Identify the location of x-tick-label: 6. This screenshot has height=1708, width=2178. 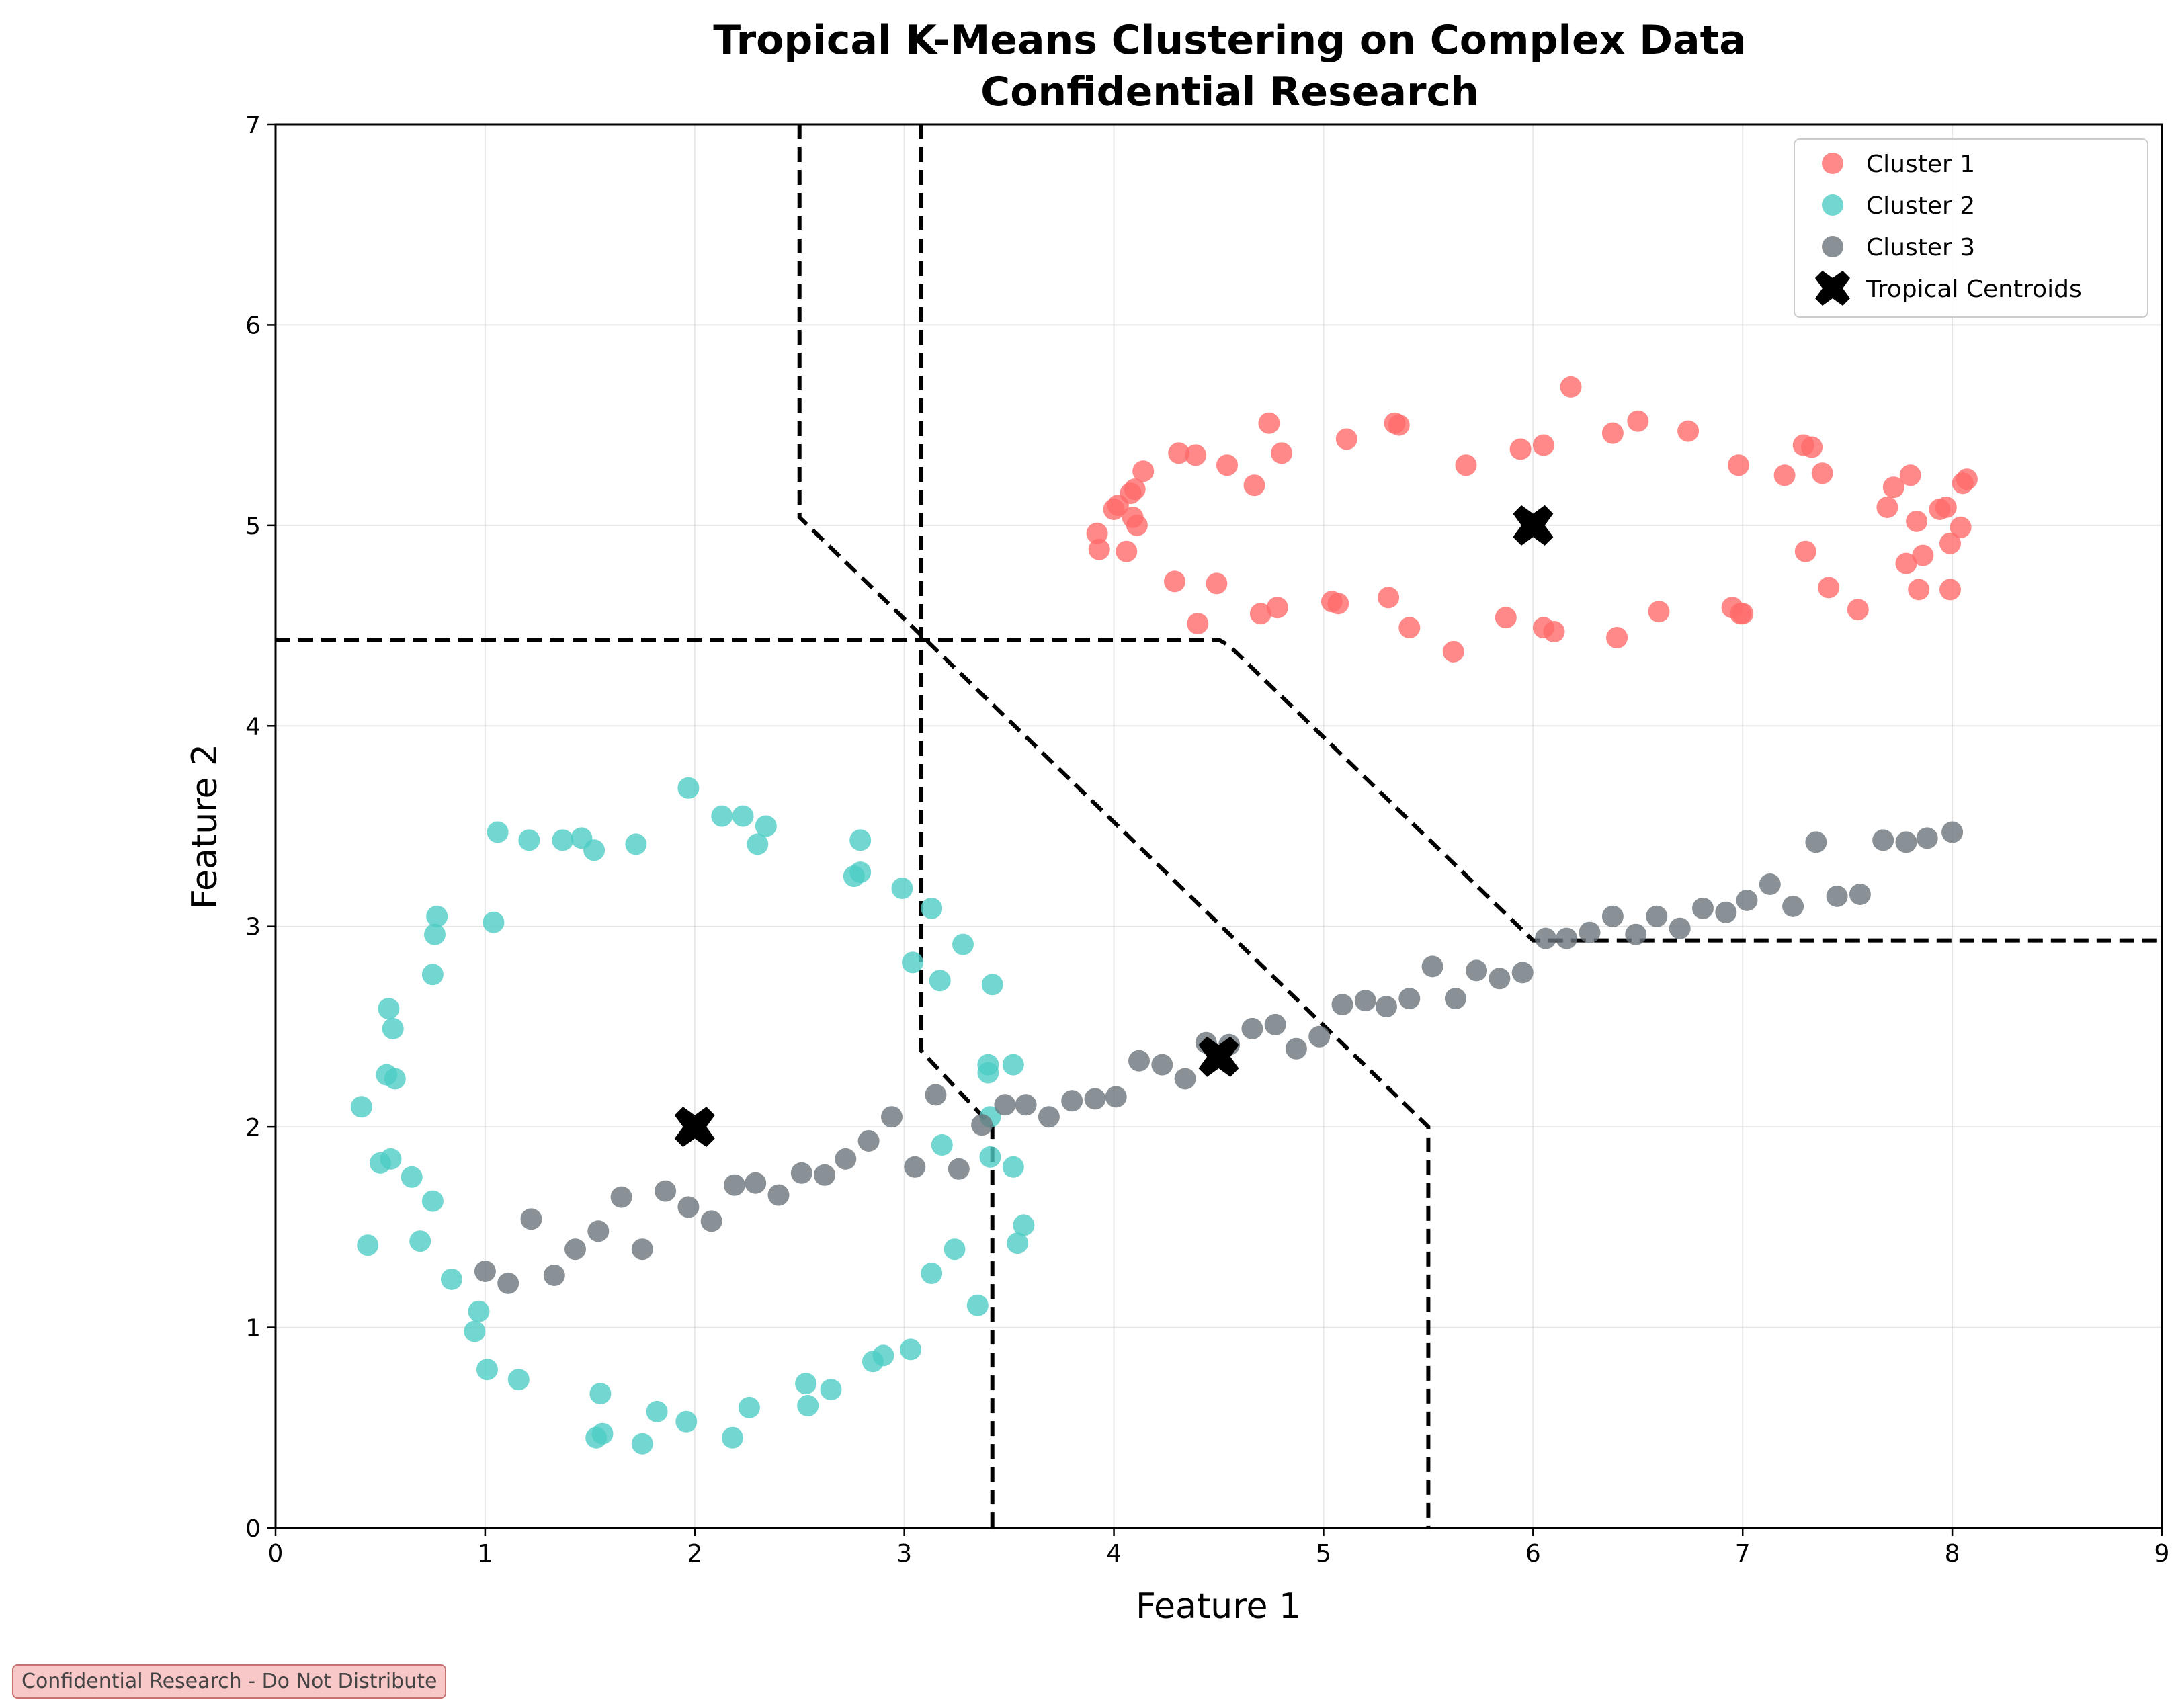
(1533, 1554).